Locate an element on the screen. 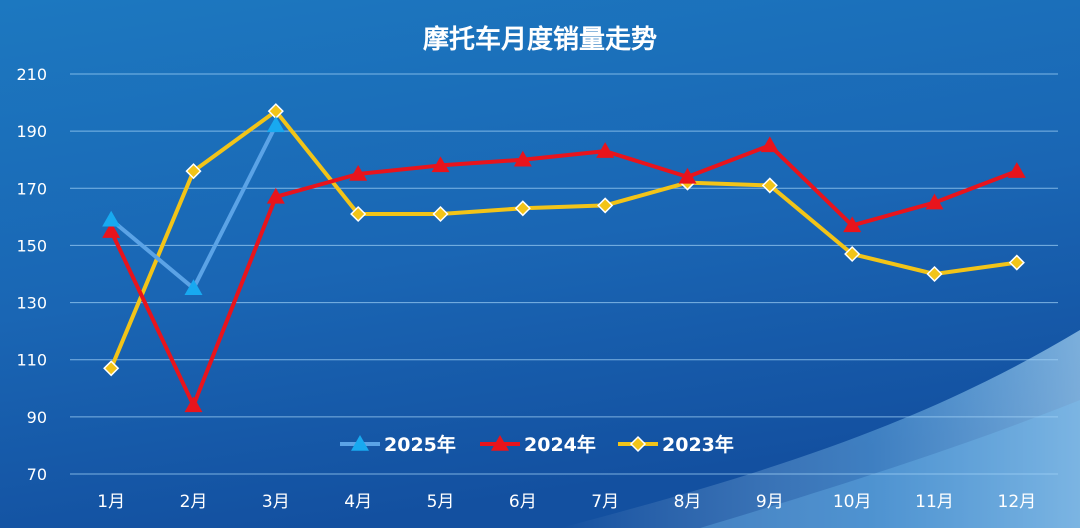 The image size is (1080, 528). legend-label: 2024年 is located at coordinates (560, 444).